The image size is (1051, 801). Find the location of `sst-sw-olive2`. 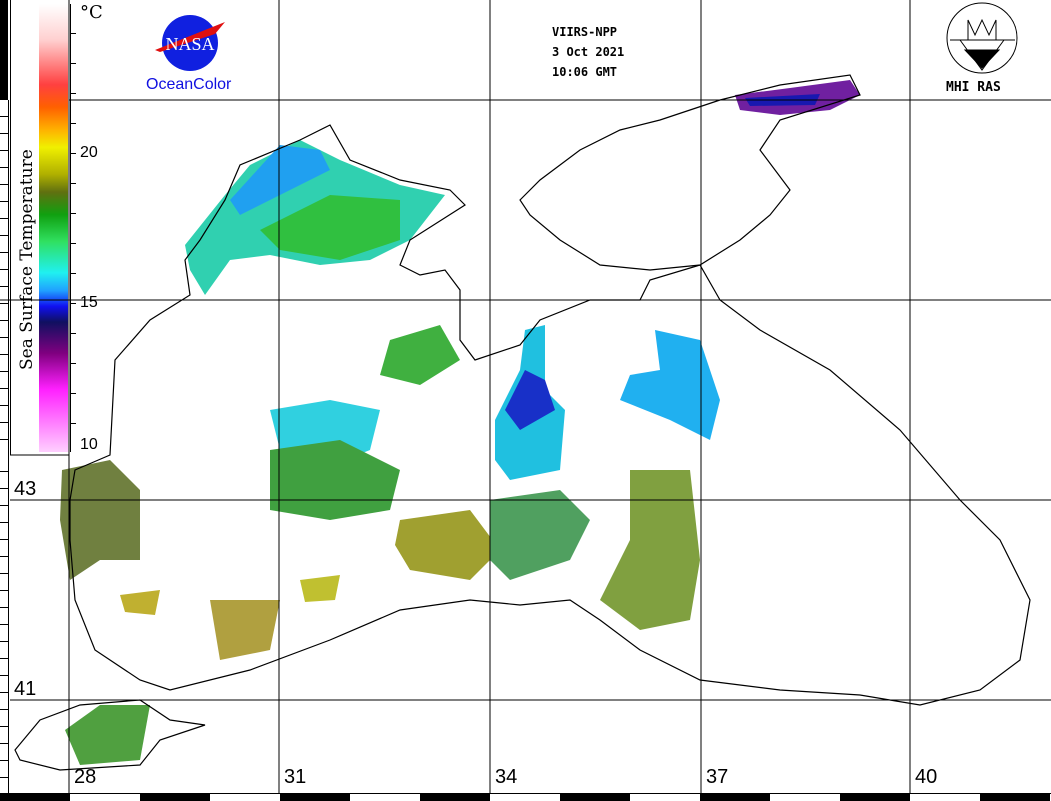

sst-sw-olive2 is located at coordinates (140, 602).